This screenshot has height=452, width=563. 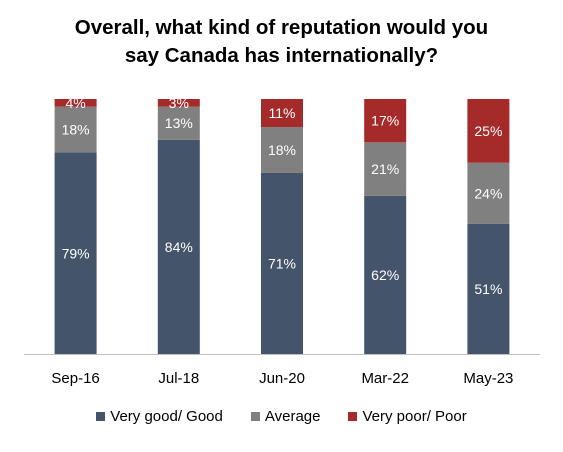 I want to click on data-label-very-poor-poor-jul-18: 3%, so click(x=179, y=103).